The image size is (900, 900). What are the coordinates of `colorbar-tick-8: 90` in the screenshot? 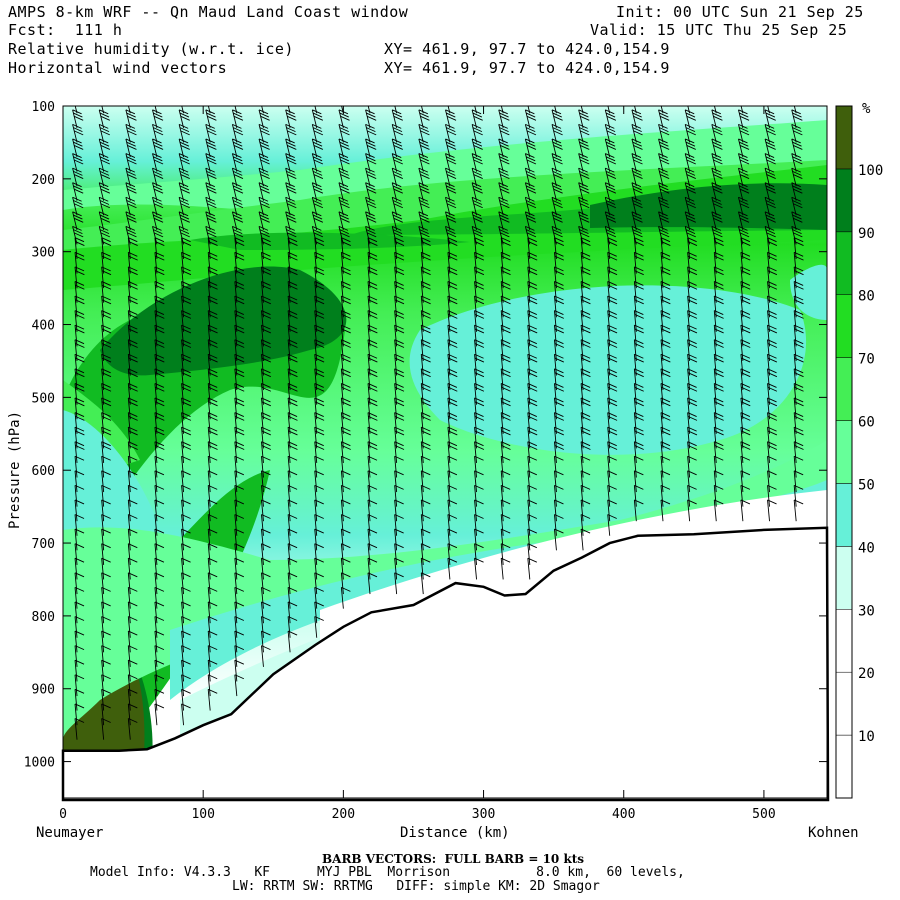 It's located at (866, 234).